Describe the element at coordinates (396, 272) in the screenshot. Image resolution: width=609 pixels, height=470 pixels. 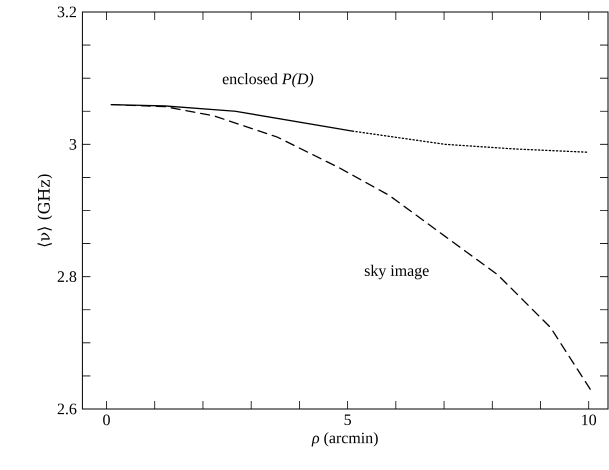
I see `annotation: sky image` at that location.